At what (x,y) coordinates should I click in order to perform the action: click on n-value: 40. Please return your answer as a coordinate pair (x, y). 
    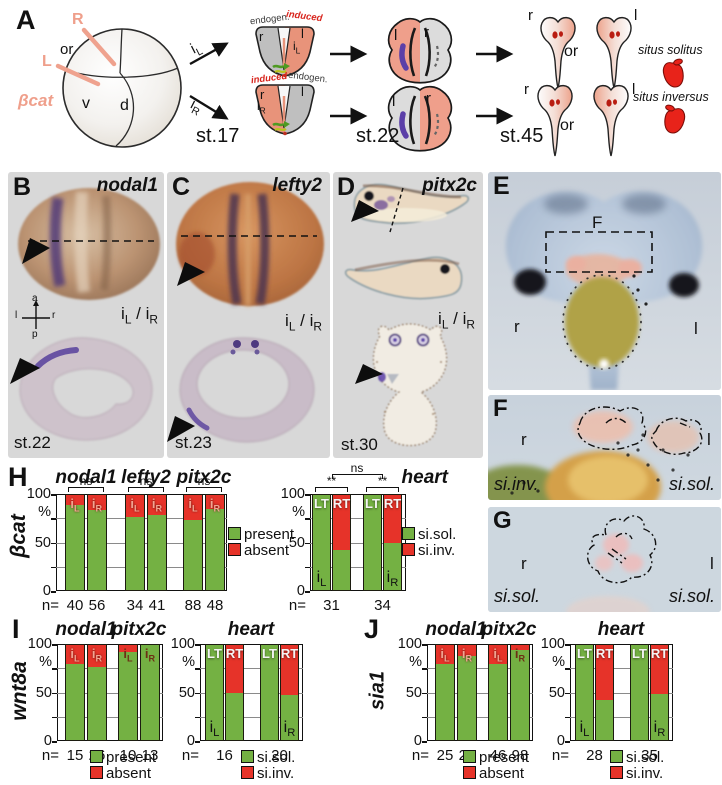
    Looking at the image, I should click on (75, 605).